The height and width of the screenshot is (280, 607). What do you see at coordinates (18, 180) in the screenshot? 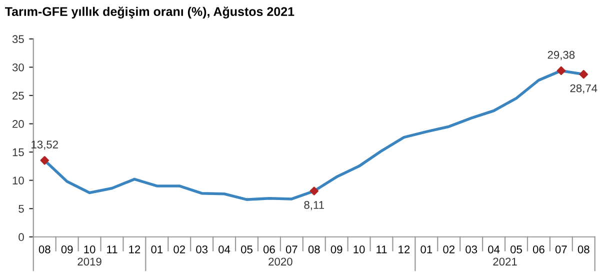
I see `y-tick-label: 10` at bounding box center [18, 180].